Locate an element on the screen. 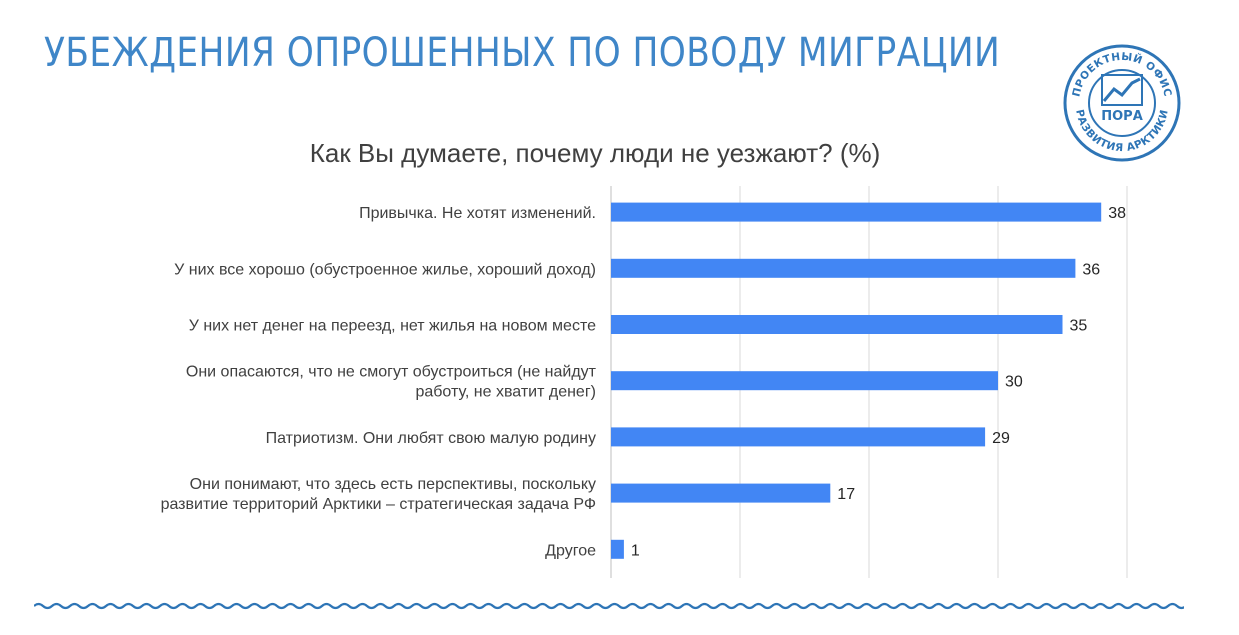 The width and height of the screenshot is (1239, 635). data-label: 29 is located at coordinates (1001, 438).